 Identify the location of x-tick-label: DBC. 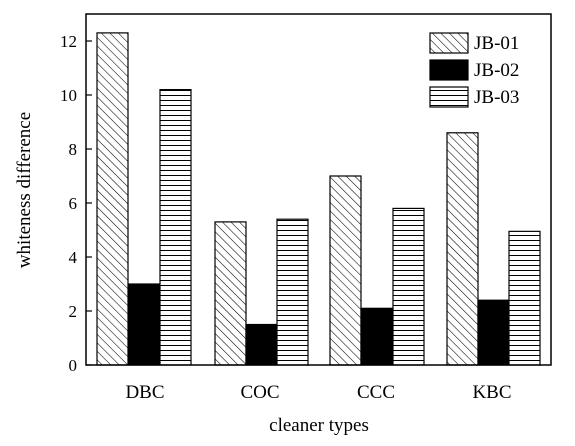
(144, 392).